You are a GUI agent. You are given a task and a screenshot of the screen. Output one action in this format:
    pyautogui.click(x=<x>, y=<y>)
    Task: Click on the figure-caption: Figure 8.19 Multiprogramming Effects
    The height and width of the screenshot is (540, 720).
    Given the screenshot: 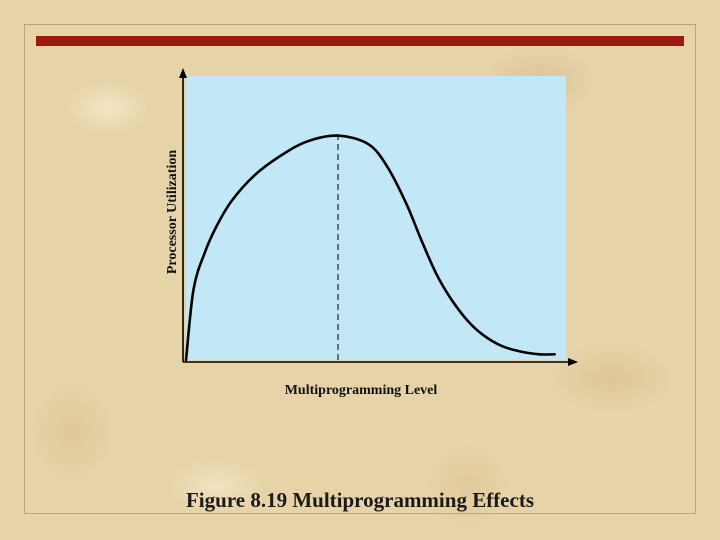 What is the action you would take?
    pyautogui.click(x=359, y=500)
    